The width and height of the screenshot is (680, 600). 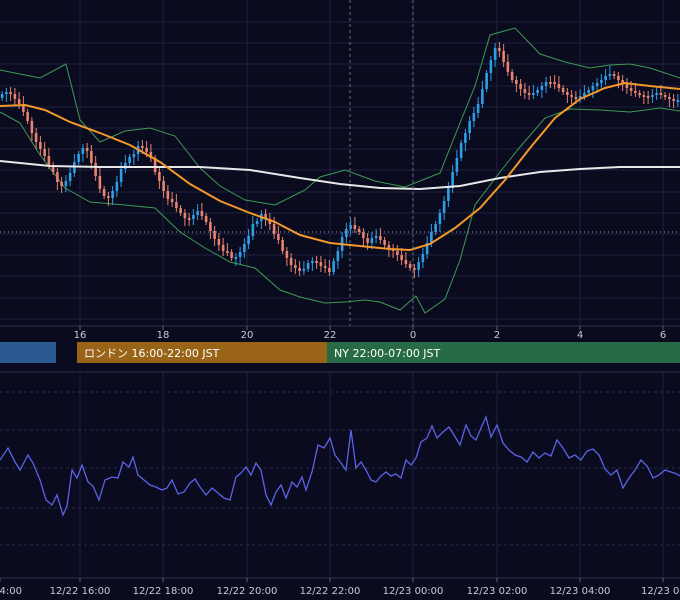 I want to click on x-tick-label: 4, so click(x=580, y=335).